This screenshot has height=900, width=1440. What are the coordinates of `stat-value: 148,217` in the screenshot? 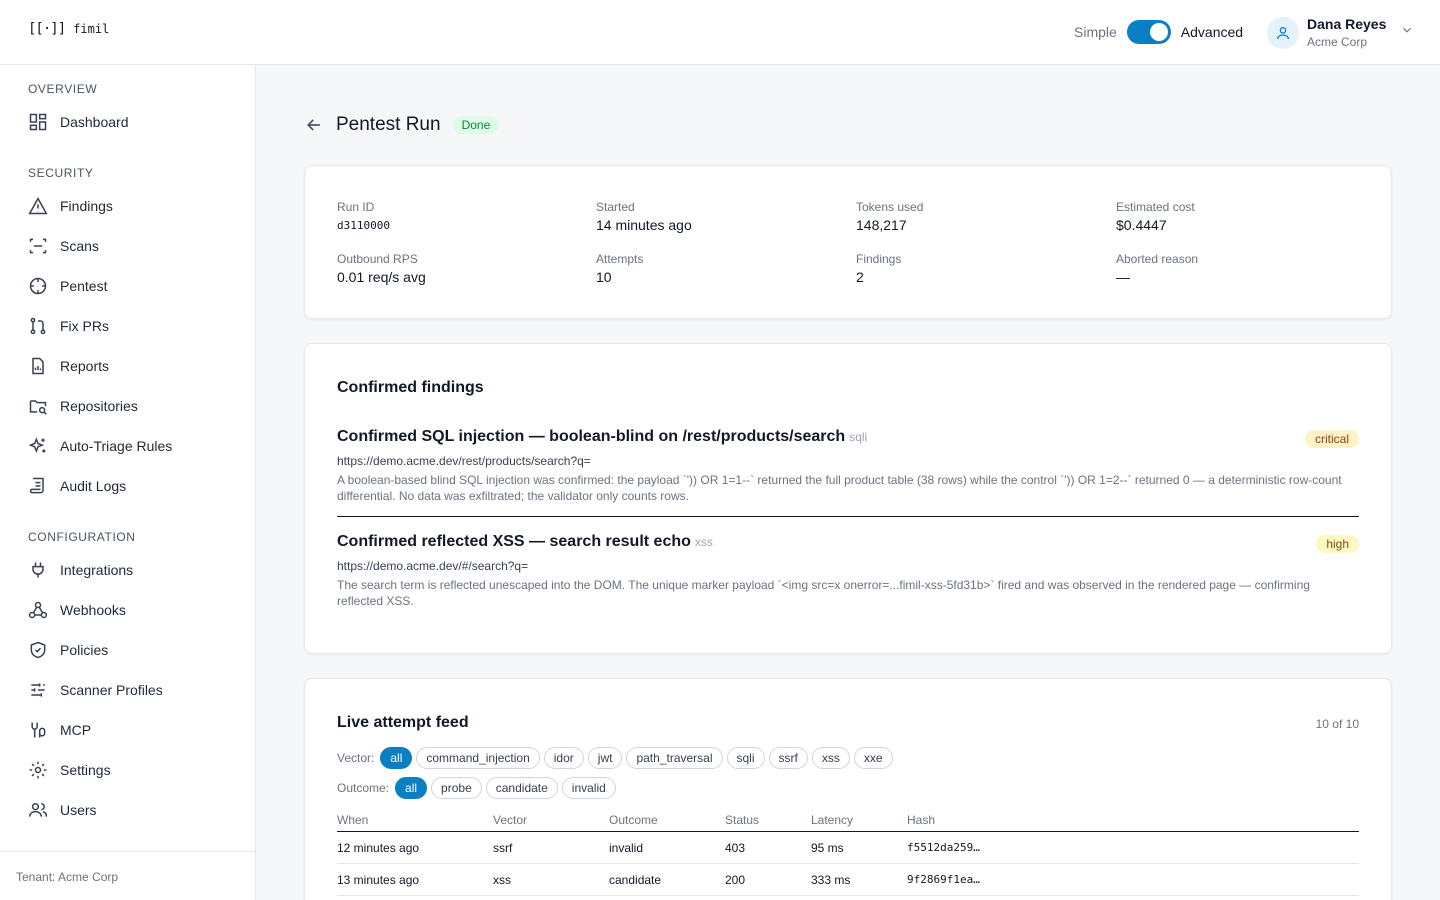 It's located at (881, 225).